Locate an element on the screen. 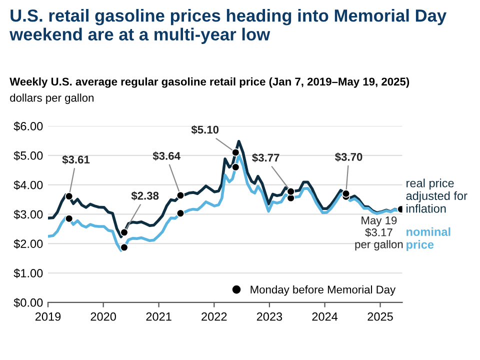 This screenshot has width=480, height=360. x-tick-label: 2021 is located at coordinates (159, 316).